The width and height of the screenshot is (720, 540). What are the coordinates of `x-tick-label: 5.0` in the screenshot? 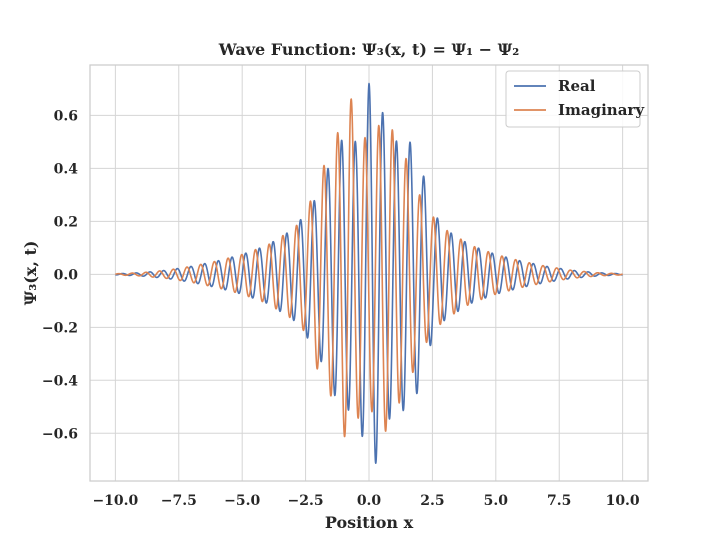 It's located at (496, 501).